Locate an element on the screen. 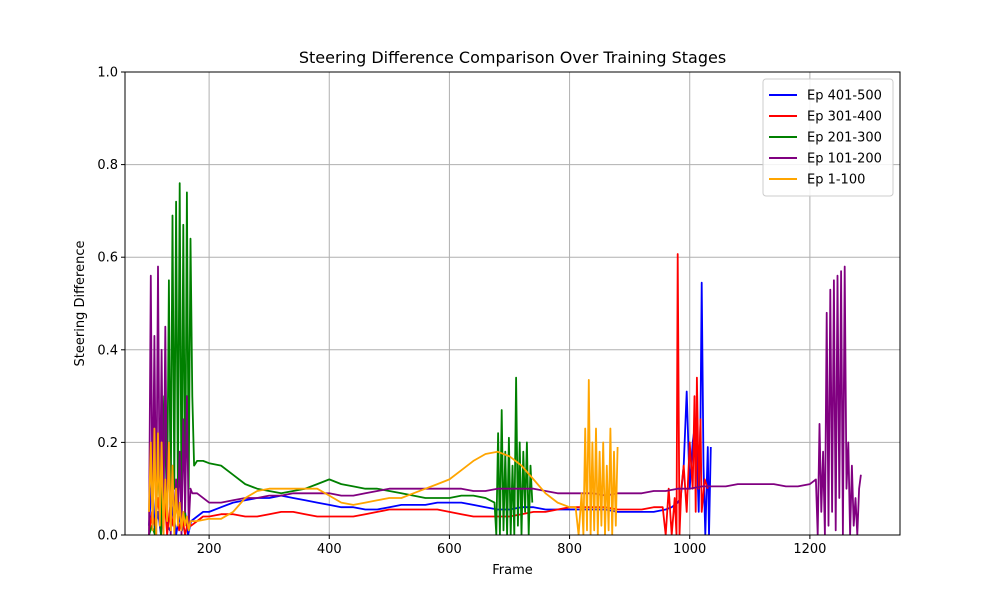 The width and height of the screenshot is (1000, 600). x-tick-label: 800 is located at coordinates (569, 549).